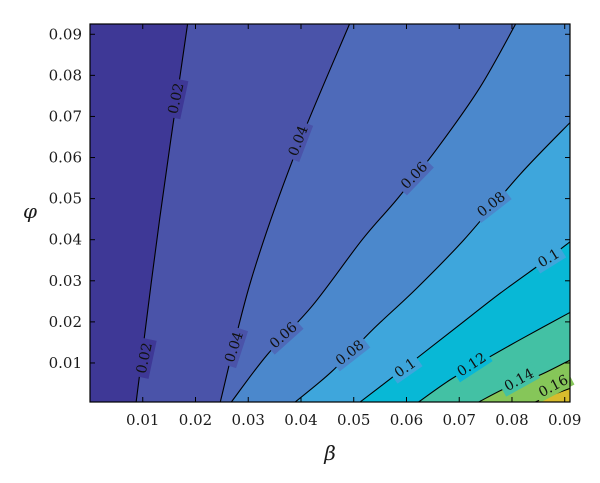  What do you see at coordinates (65, 199) in the screenshot?
I see `y-tick-label: 0.05` at bounding box center [65, 199].